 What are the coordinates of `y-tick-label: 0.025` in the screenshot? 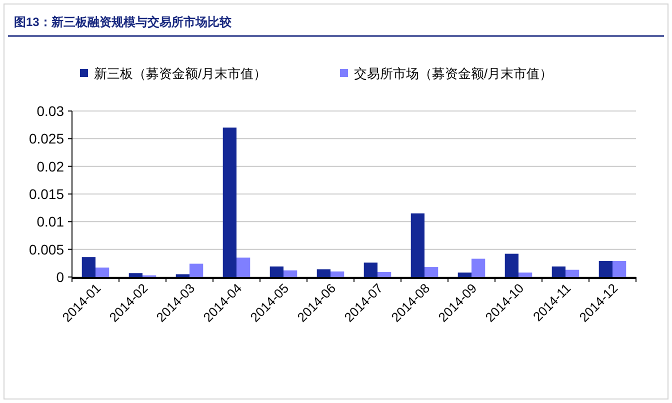 It's located at (46, 138).